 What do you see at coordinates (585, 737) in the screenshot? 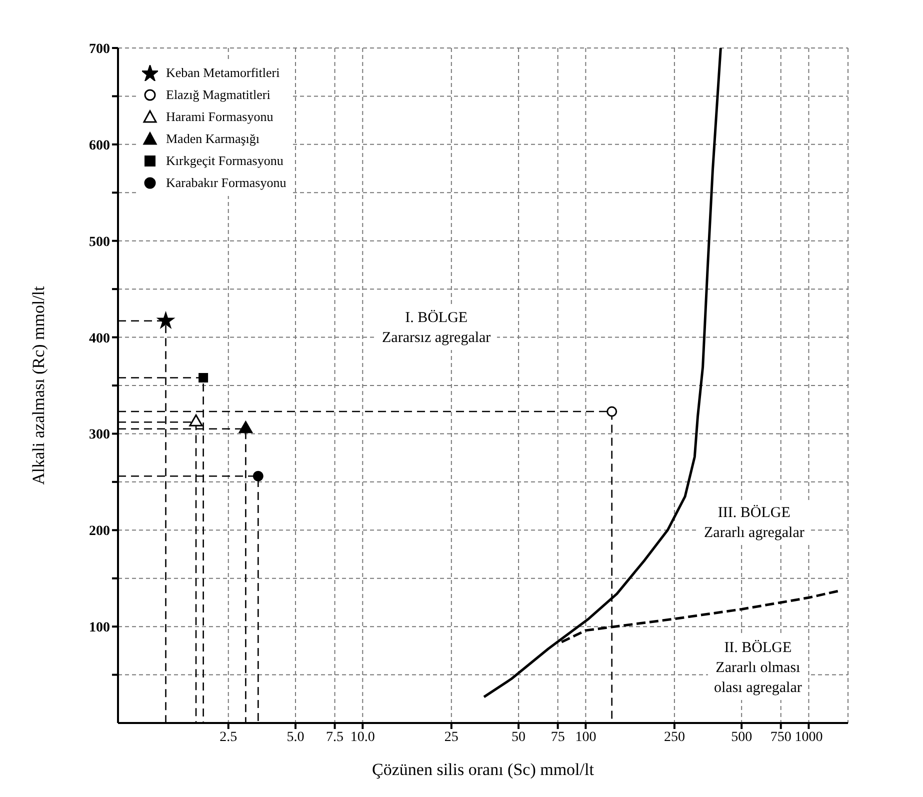
I see `x-tick-label: 100` at bounding box center [585, 737].